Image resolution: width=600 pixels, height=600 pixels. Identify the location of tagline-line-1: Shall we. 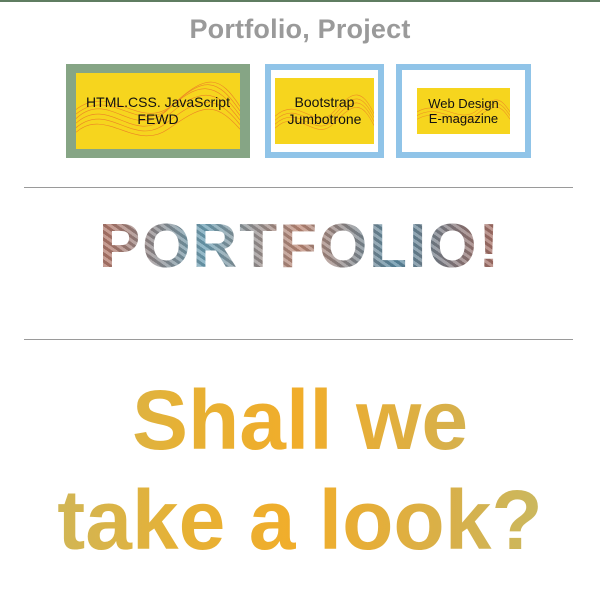
(300, 420).